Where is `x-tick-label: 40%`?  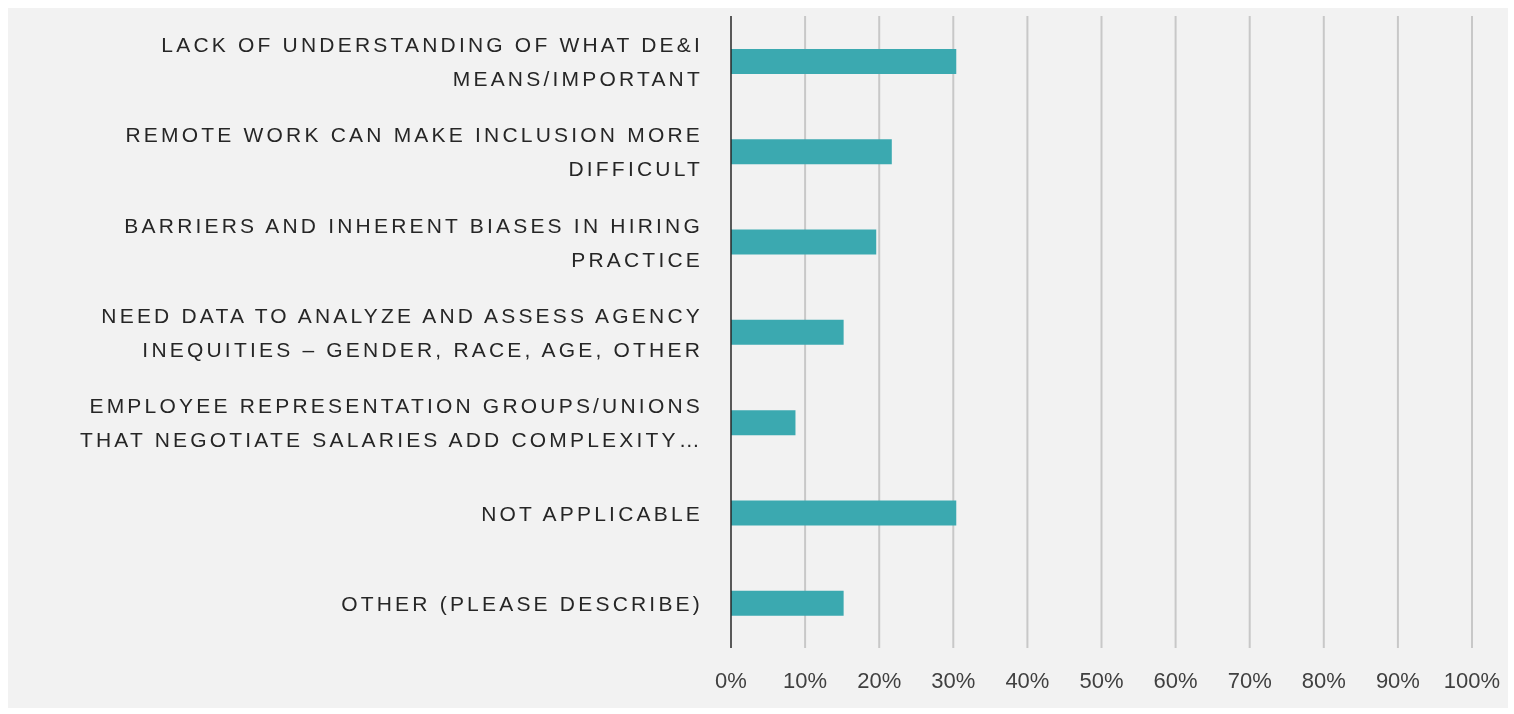 x-tick-label: 40% is located at coordinates (1027, 680).